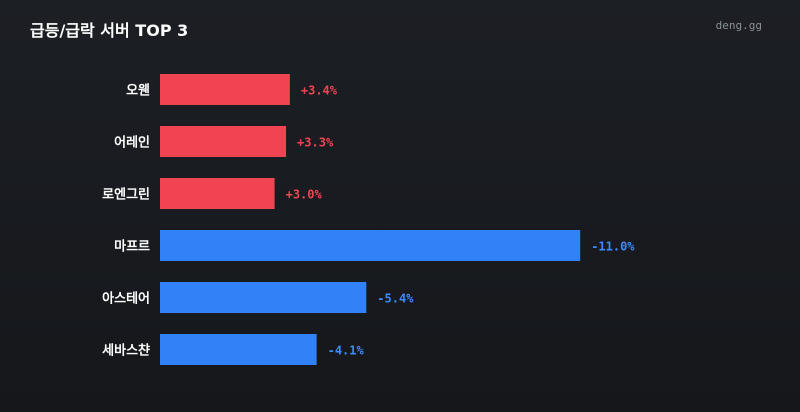 This screenshot has width=800, height=412. Describe the element at coordinates (395, 299) in the screenshot. I see `value-label: -5.4%` at that location.